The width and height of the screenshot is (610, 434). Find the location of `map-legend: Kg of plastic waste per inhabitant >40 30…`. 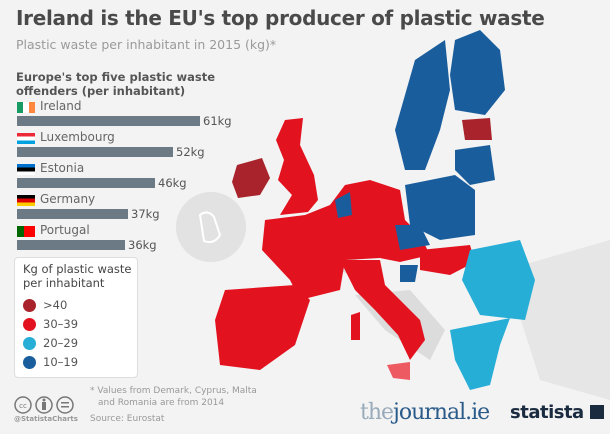

map-legend: Kg of plastic waste per inhabitant >40 30… is located at coordinates (76, 317).